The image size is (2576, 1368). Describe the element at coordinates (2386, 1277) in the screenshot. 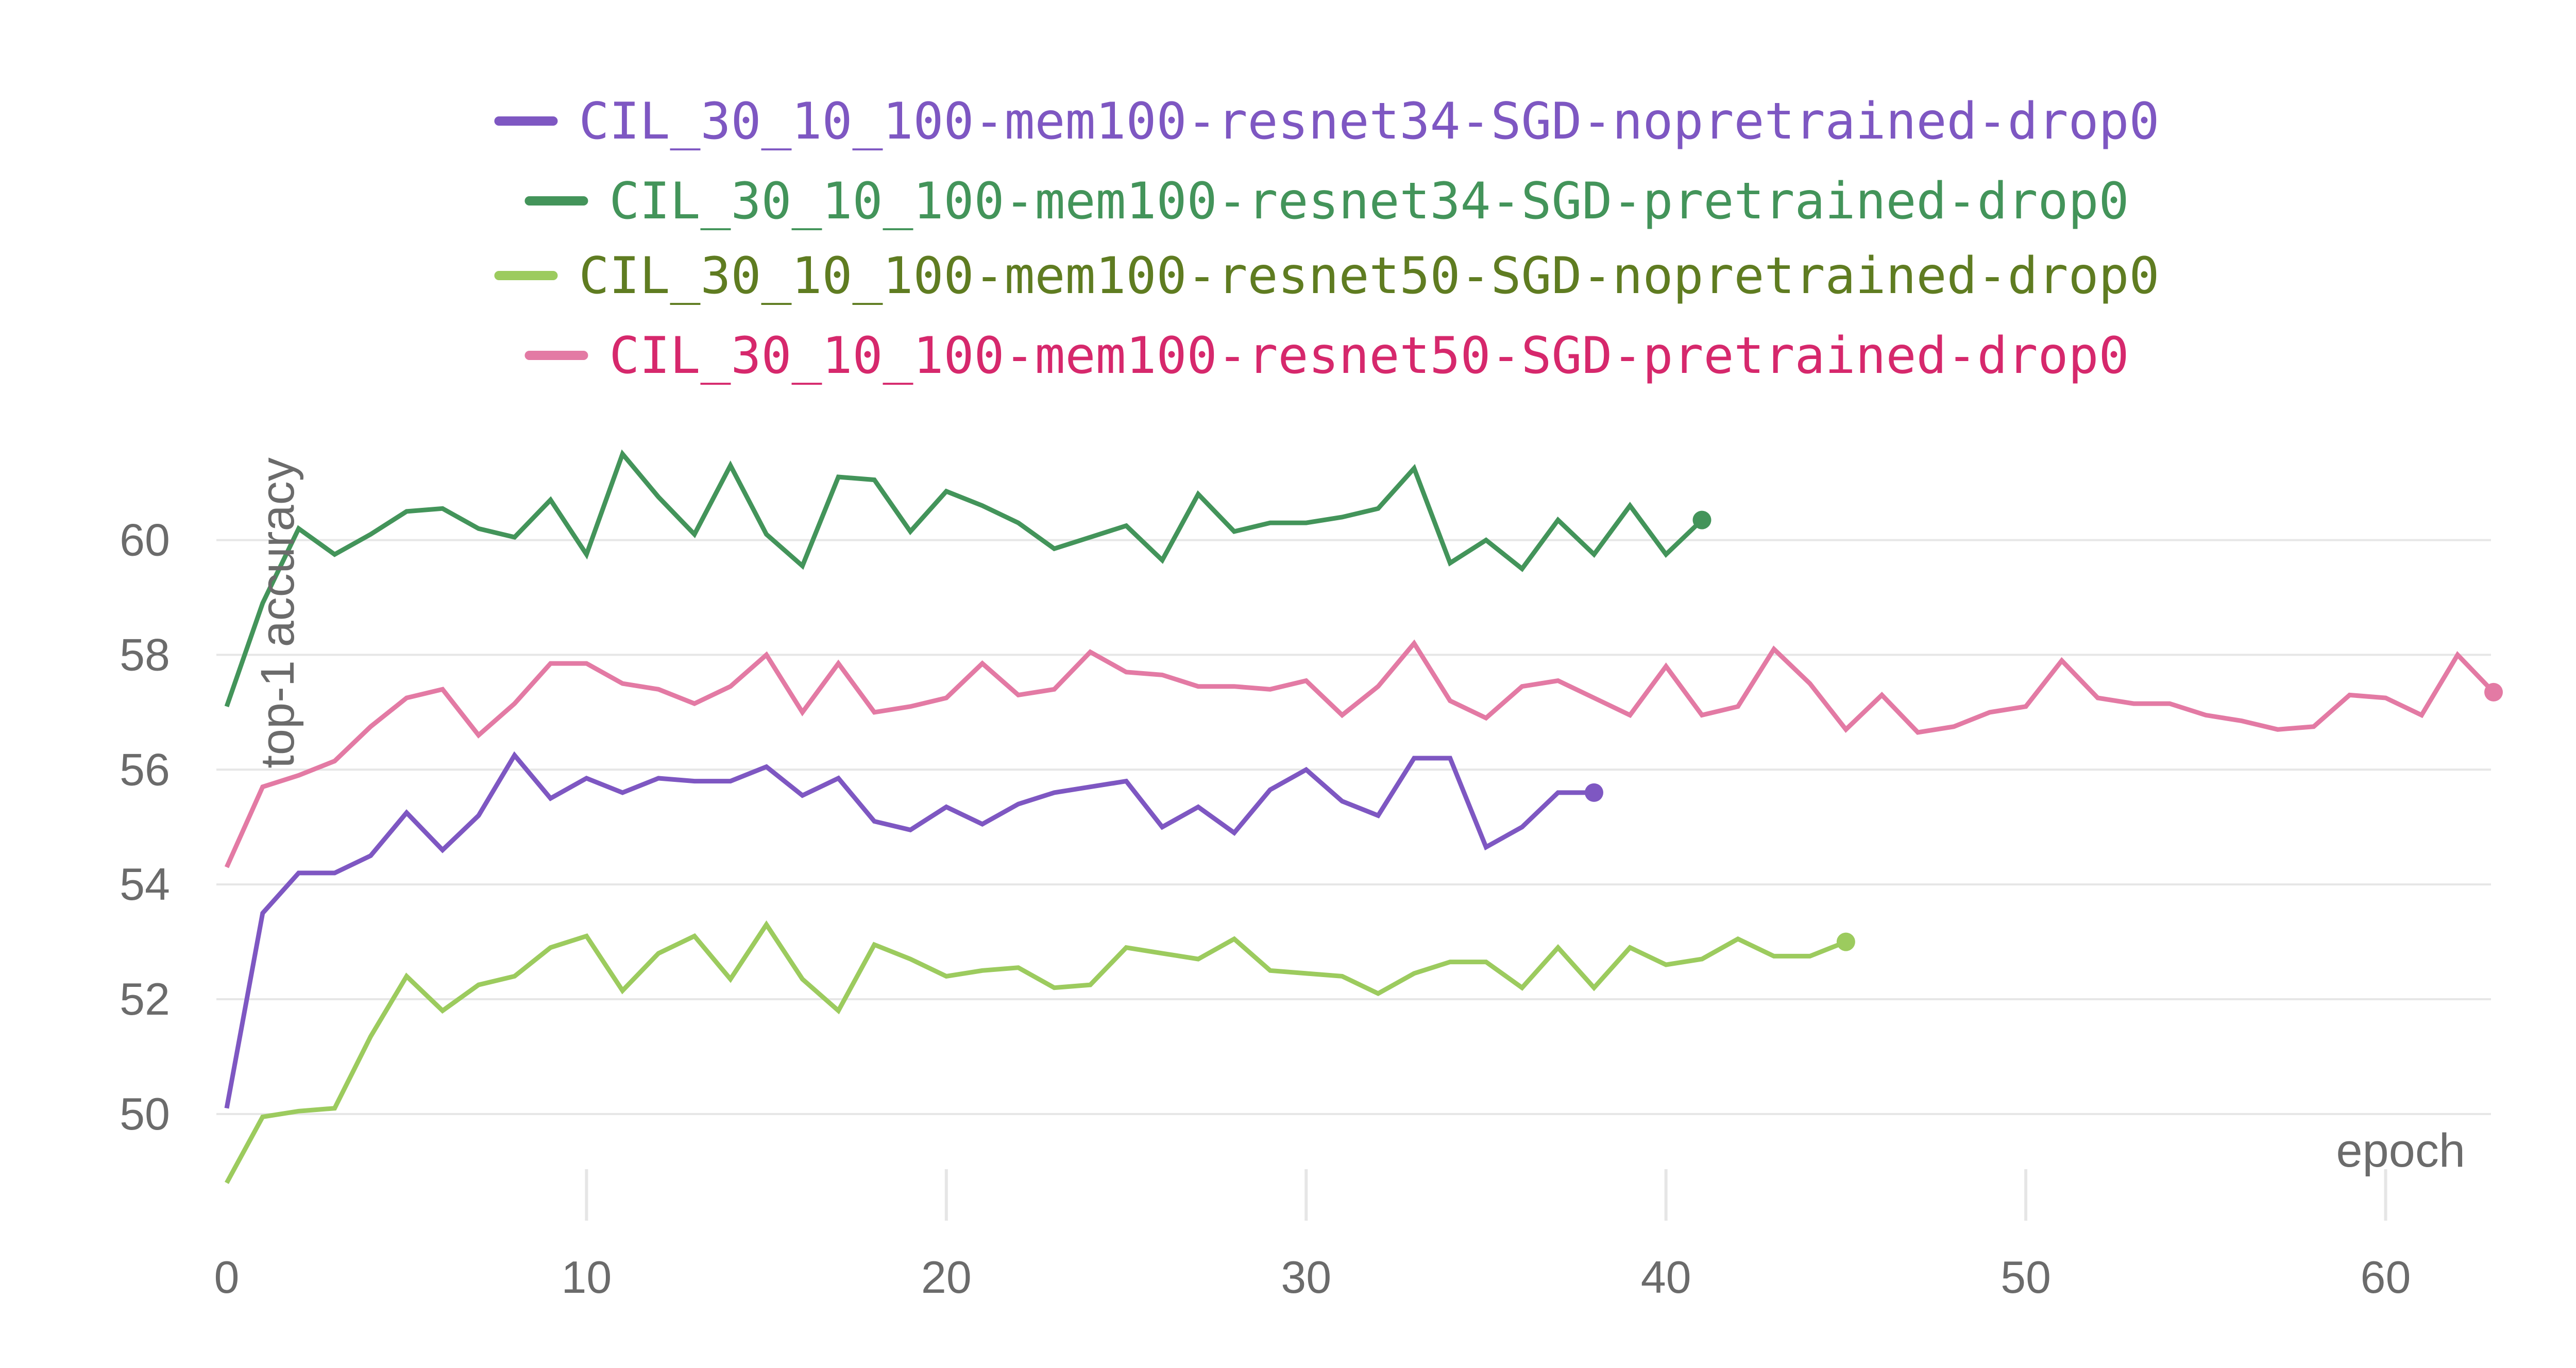

I see `x-tick-label: 60` at that location.